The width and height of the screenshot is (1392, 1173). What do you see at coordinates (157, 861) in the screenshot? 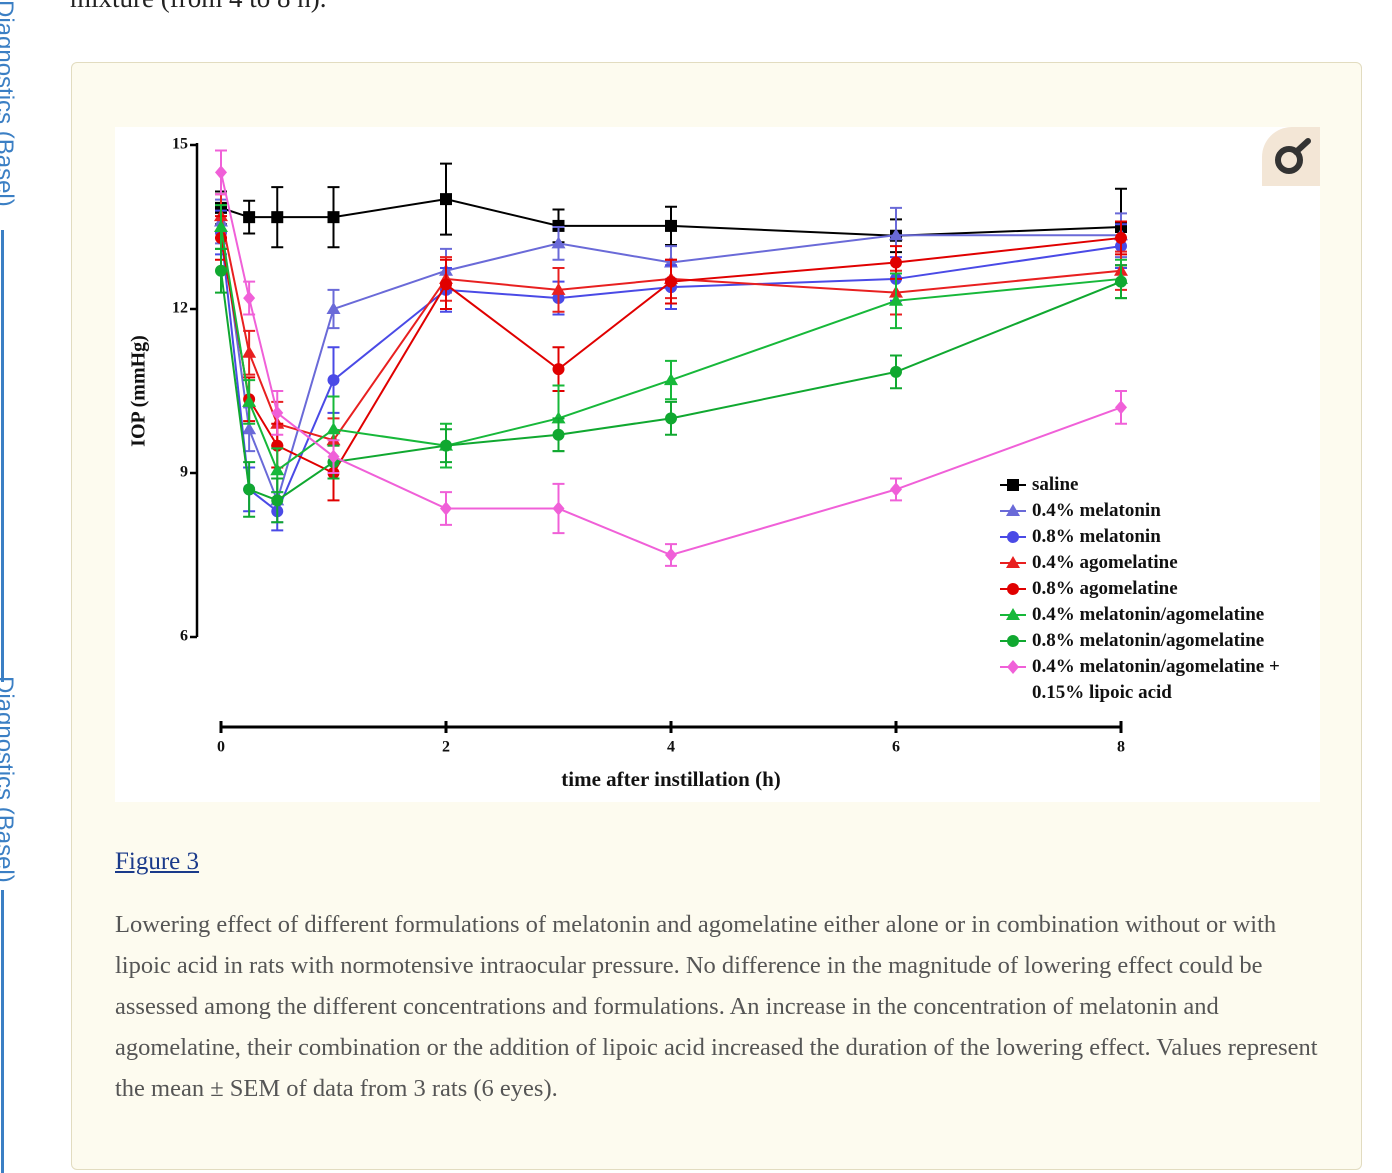
I see `figure-link: Figure 3` at bounding box center [157, 861].